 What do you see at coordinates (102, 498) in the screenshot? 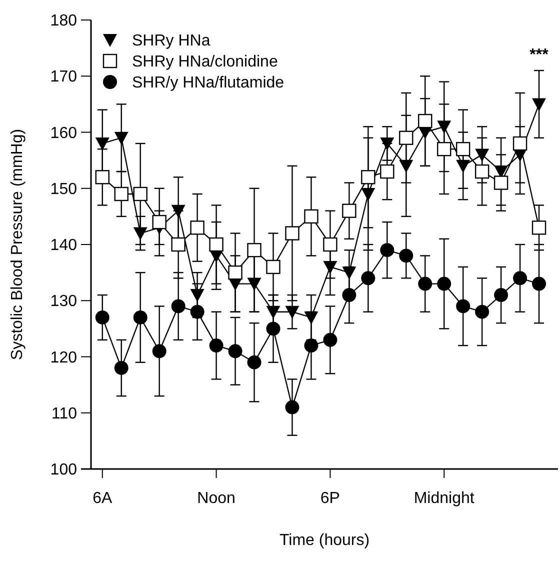
I see `x-tick-label: 6A` at bounding box center [102, 498].